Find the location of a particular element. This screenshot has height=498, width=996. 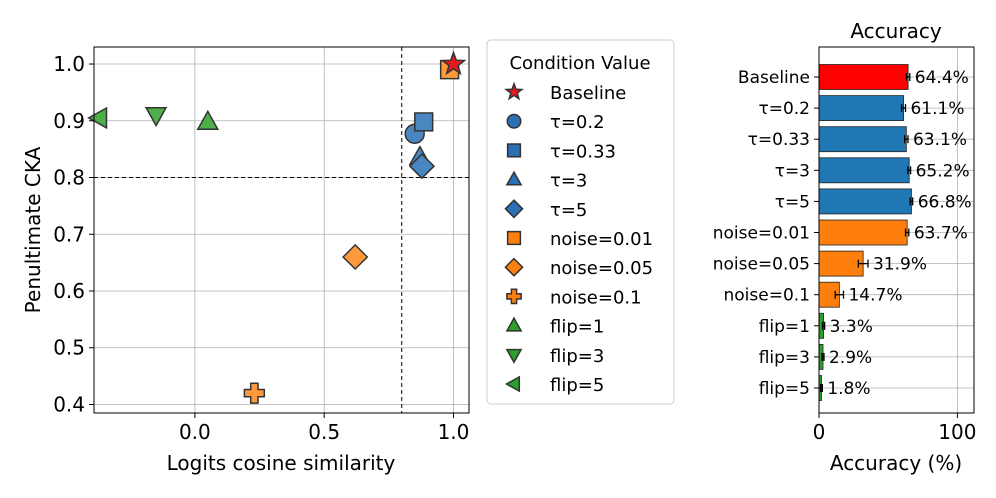

bar-x-tick-label: 100 is located at coordinates (957, 432).